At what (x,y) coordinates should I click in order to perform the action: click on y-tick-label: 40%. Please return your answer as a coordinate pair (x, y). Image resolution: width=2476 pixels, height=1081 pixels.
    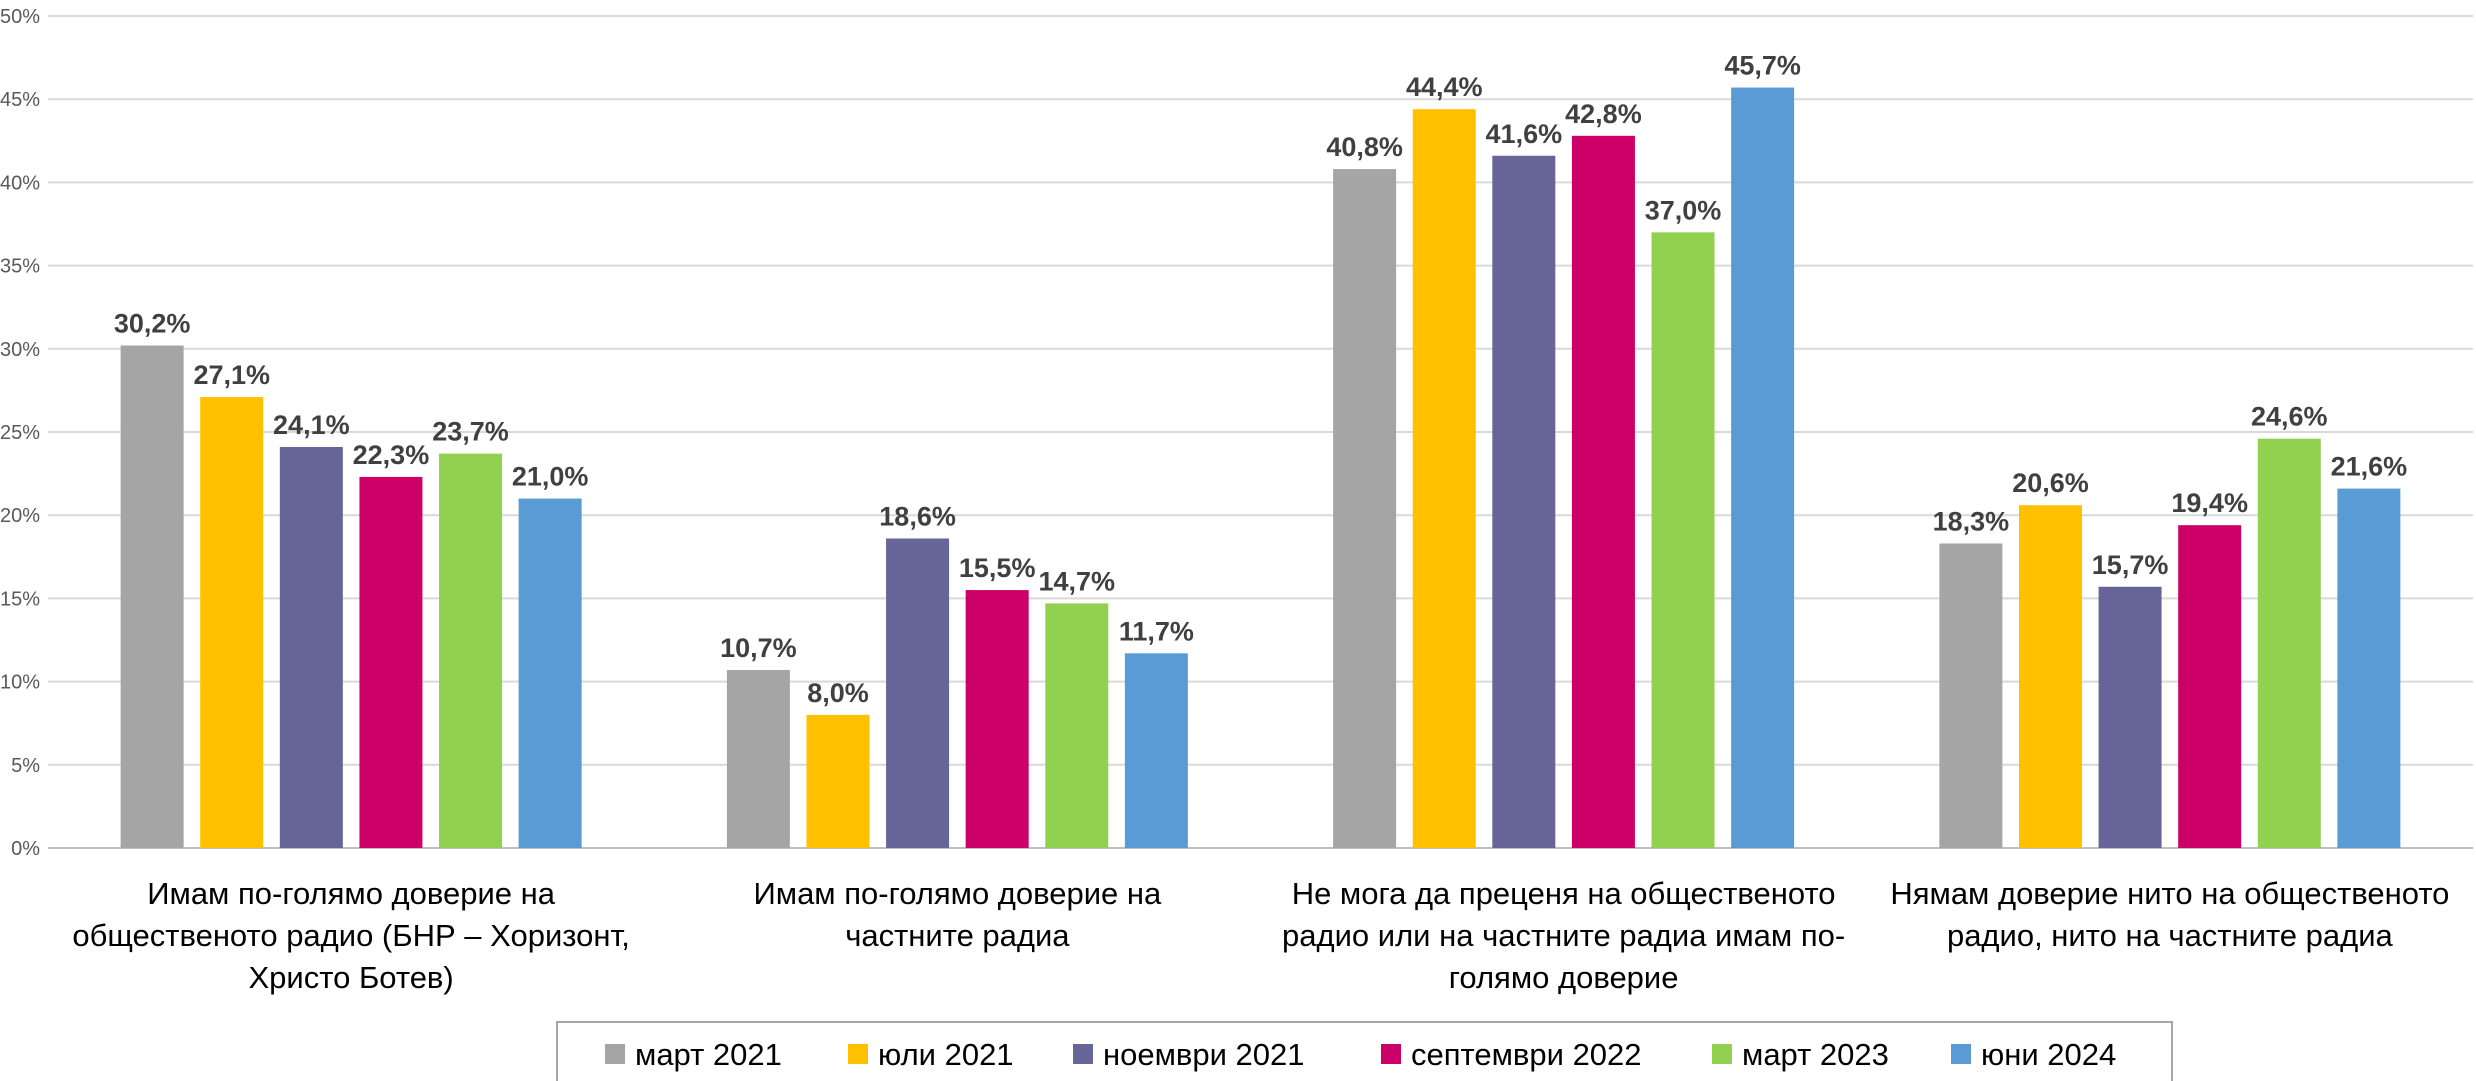
    Looking at the image, I should click on (20, 183).